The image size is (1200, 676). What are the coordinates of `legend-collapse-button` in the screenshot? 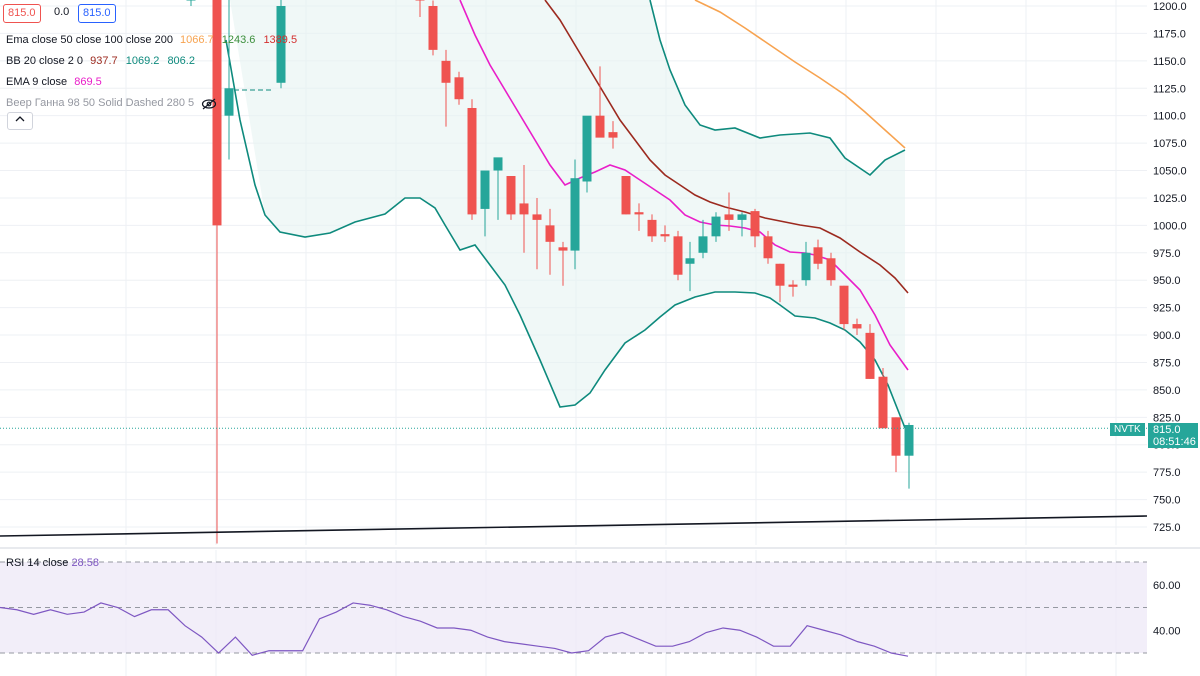 It's located at (20, 121).